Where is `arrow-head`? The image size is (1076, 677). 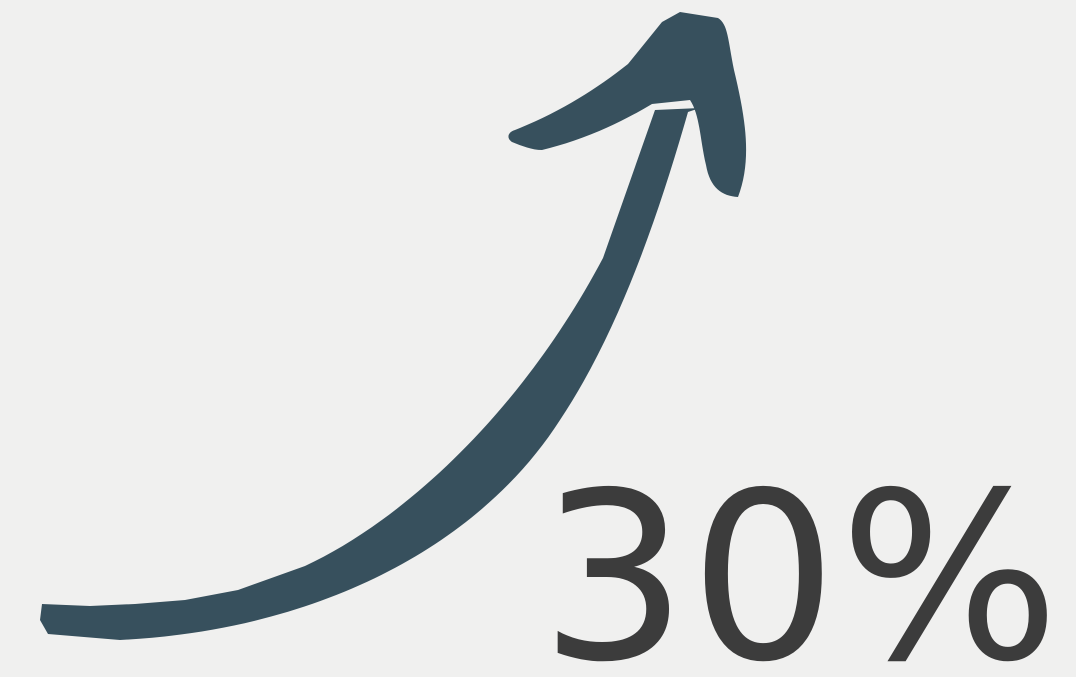
arrow-head is located at coordinates (627, 104).